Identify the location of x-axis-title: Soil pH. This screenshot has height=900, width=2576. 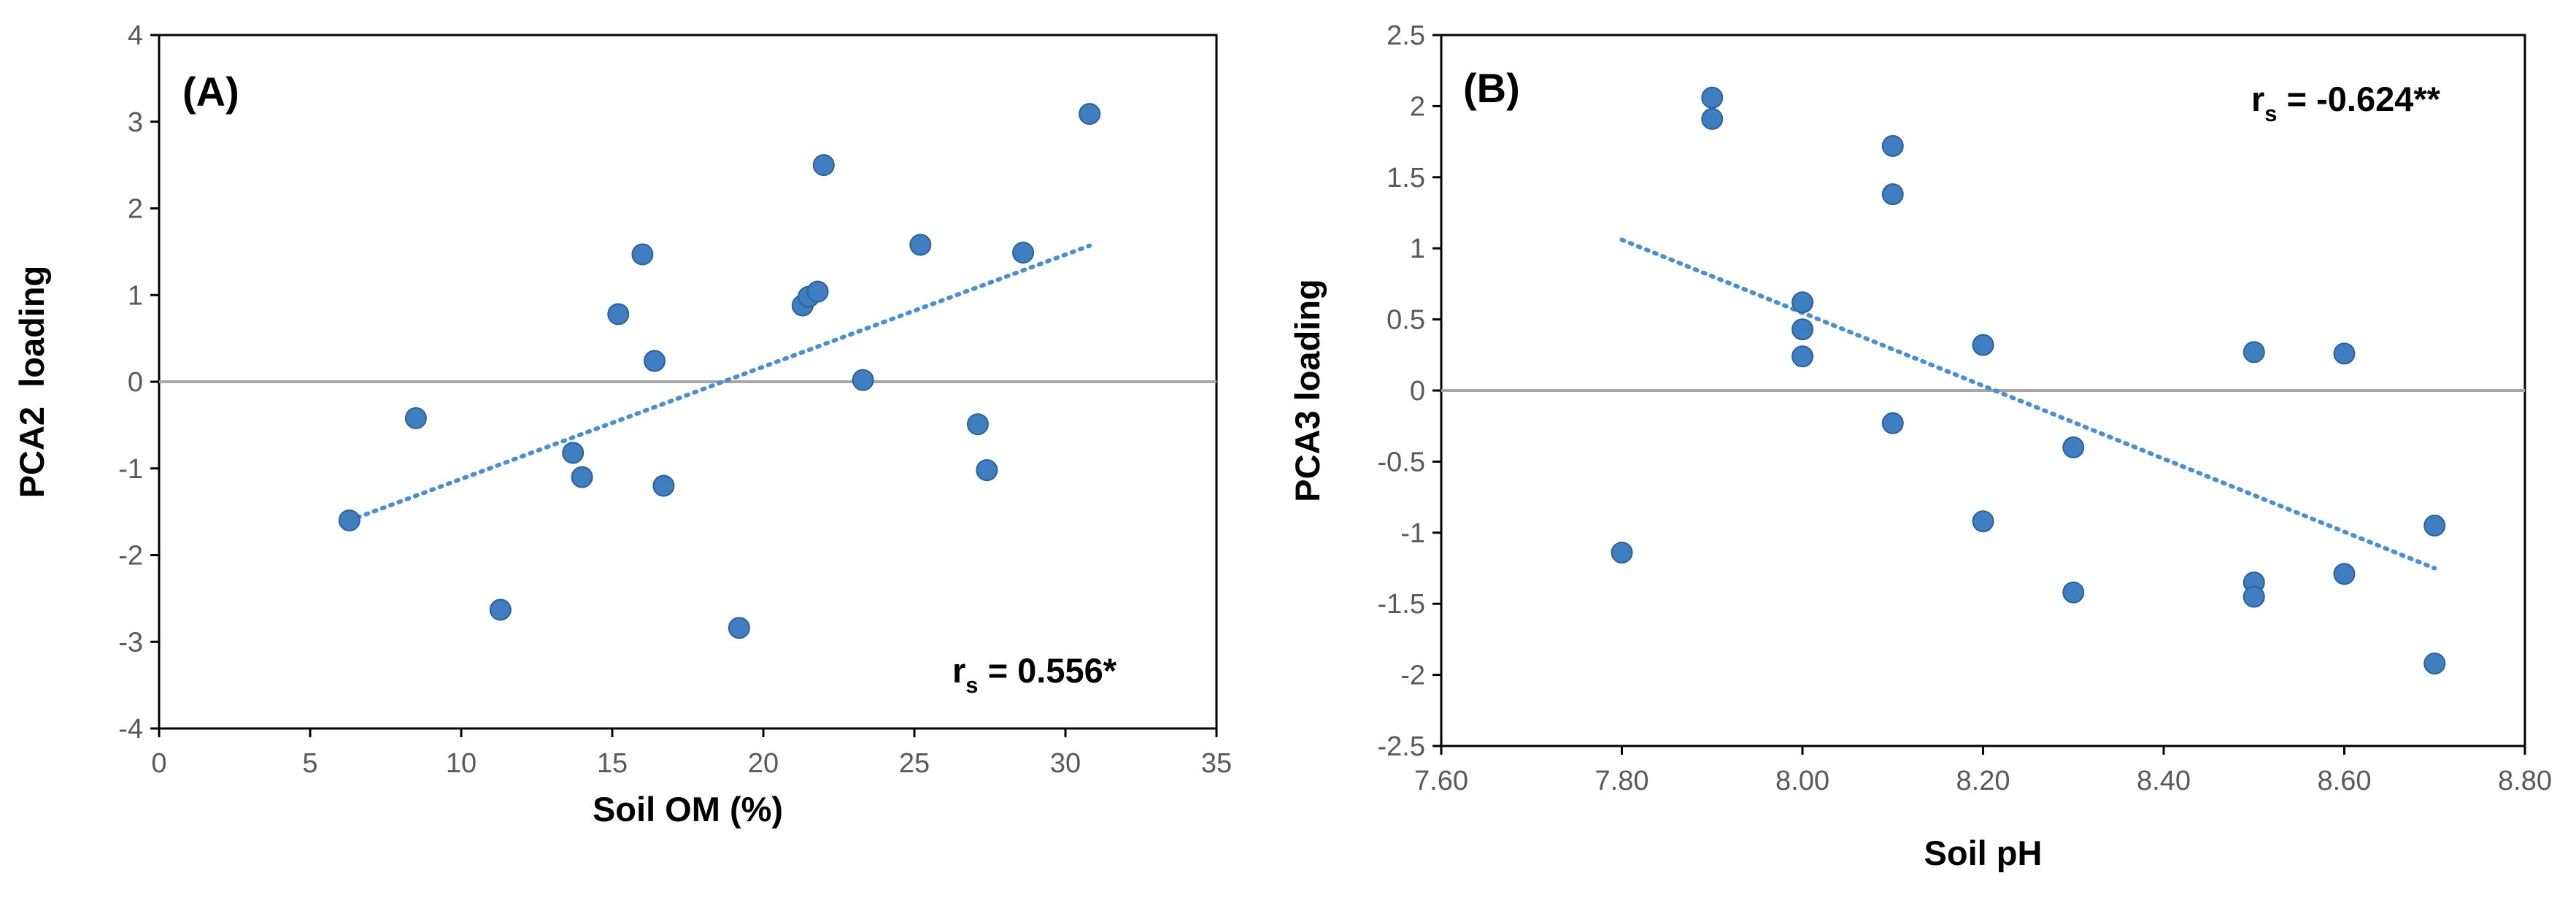
(1983, 853).